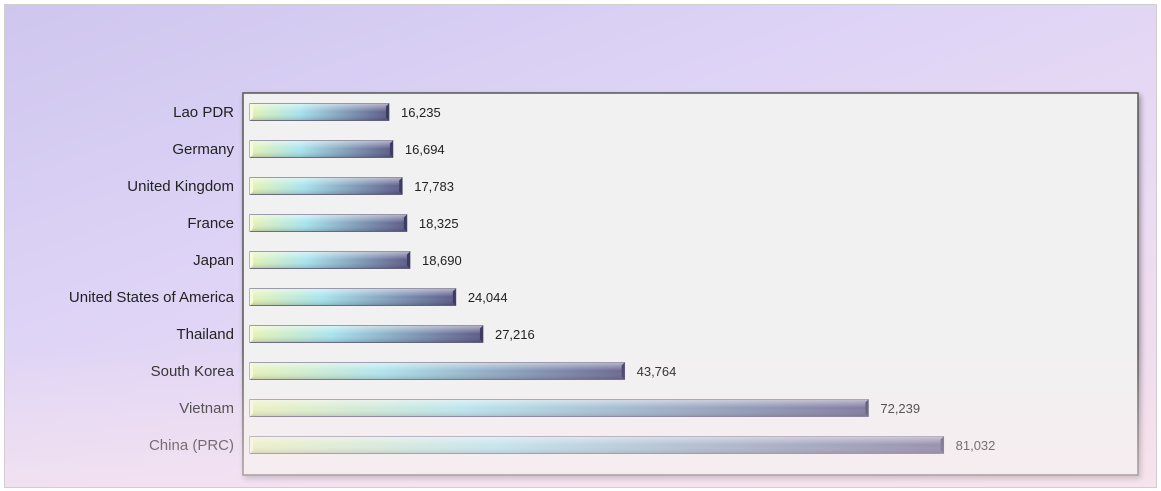  What do you see at coordinates (206, 408) in the screenshot?
I see `category-label: Vietnam` at bounding box center [206, 408].